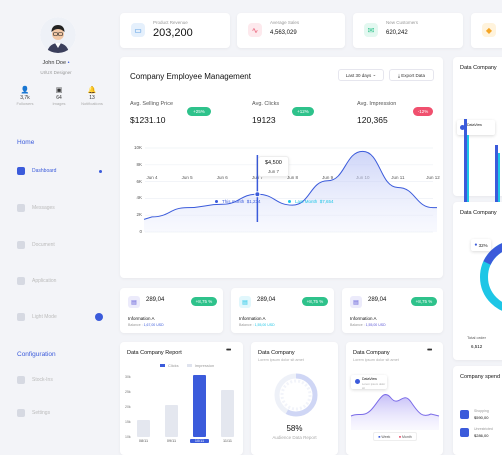 The width and height of the screenshot is (502, 455). I want to click on card-title: Data Company, so click(478, 68).